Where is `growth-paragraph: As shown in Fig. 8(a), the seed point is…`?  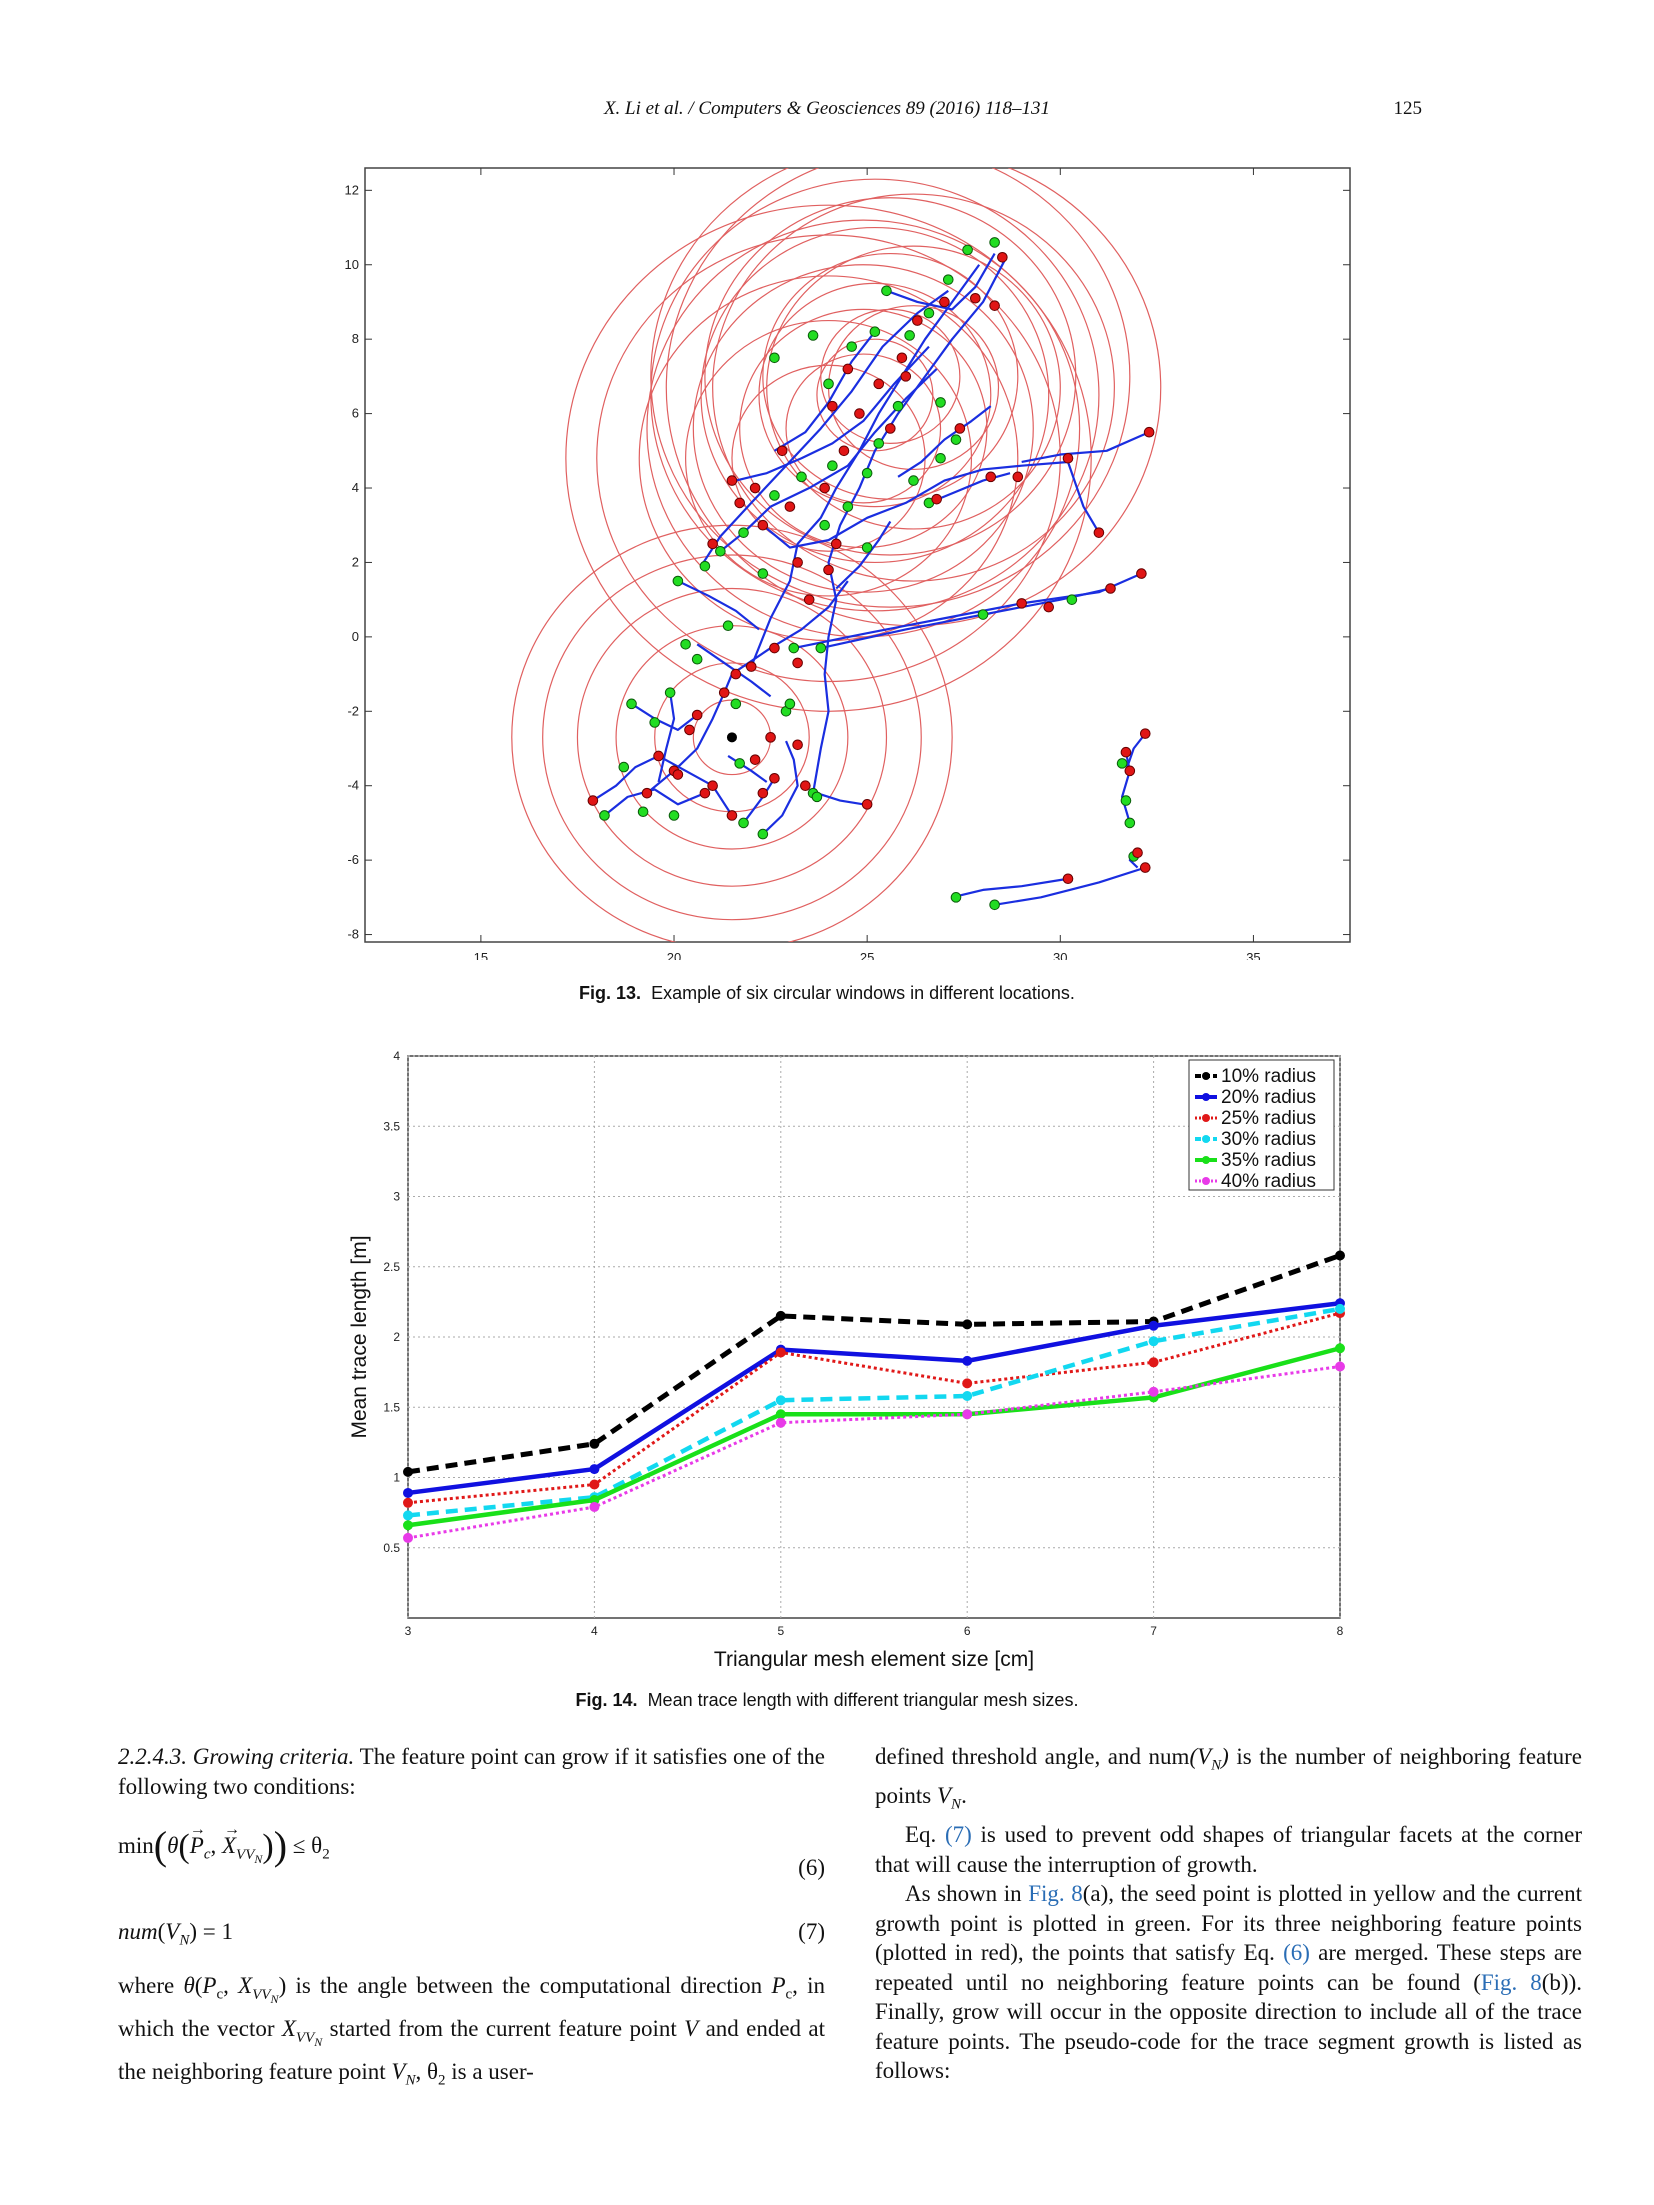
growth-paragraph: As shown in Fig. 8(a), the seed point is… is located at coordinates (1228, 1982).